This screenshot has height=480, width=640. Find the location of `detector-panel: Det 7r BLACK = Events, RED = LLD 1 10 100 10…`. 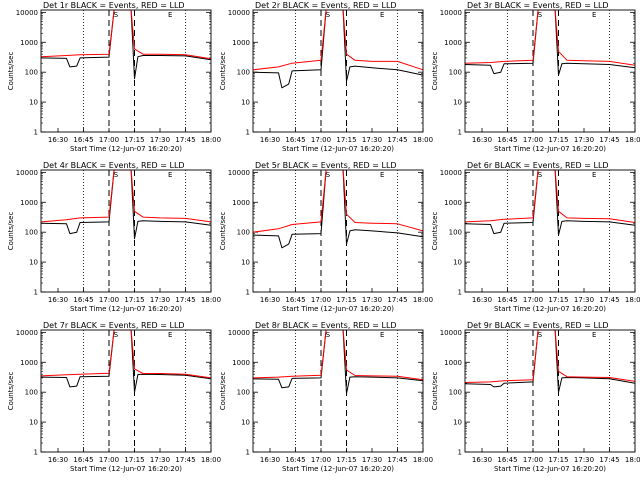

detector-panel: Det 7r BLACK = Events, RED = LLD 1 10 100 10… is located at coordinates (114, 397).